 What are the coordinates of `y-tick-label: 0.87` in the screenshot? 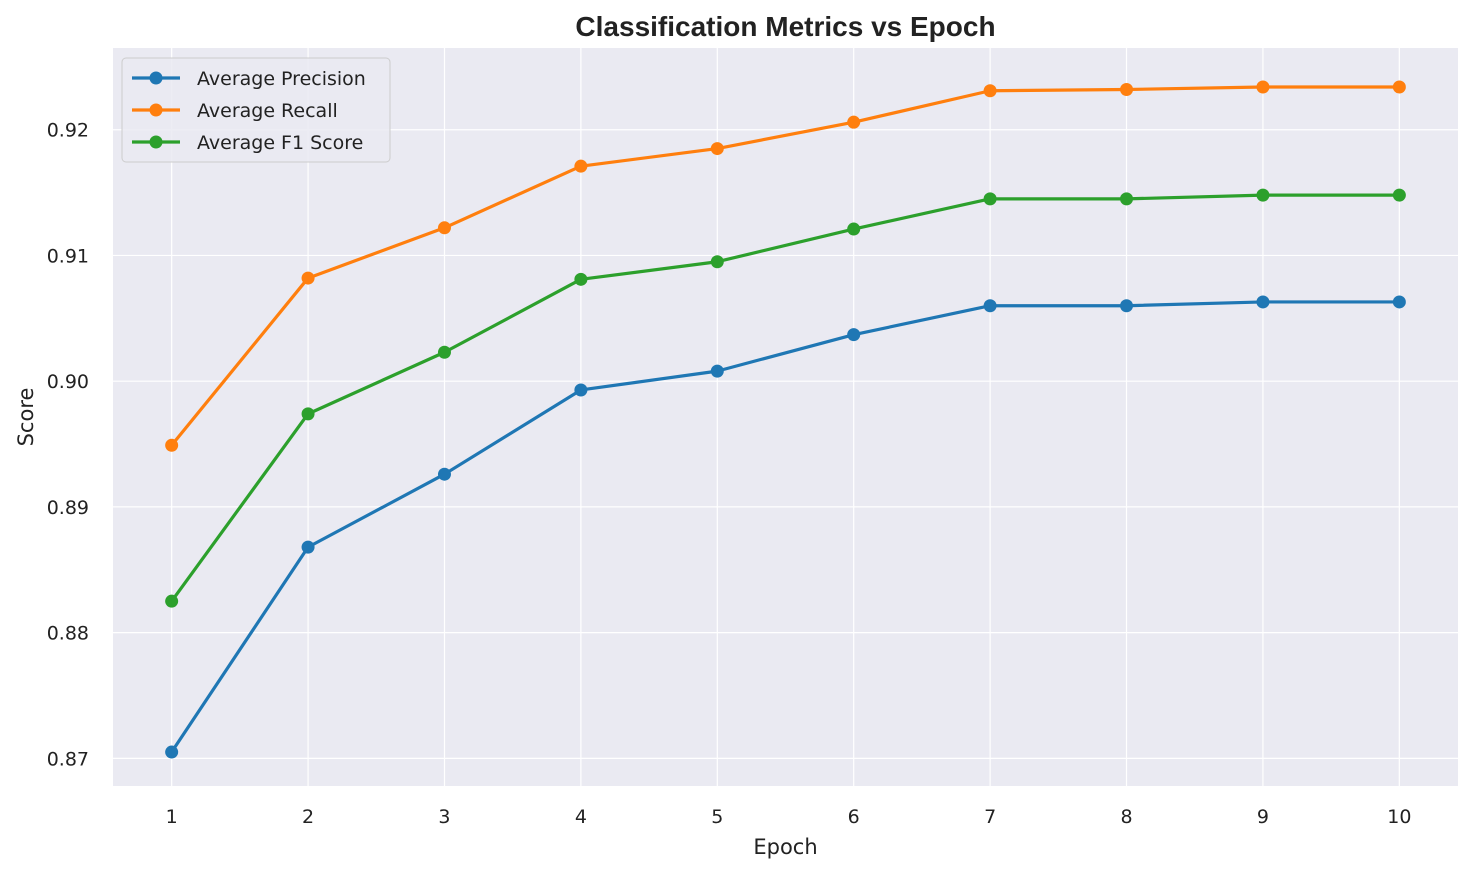 It's located at (68, 759).